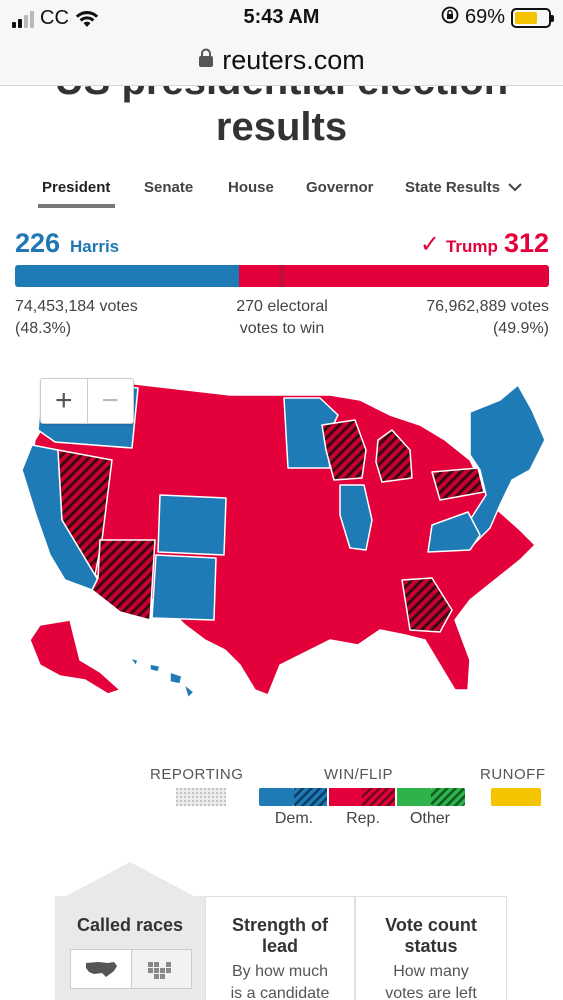 Image resolution: width=563 pixels, height=1000 pixels. What do you see at coordinates (487, 306) in the screenshot?
I see `rep-vote-count: 76,962,889 votes` at bounding box center [487, 306].